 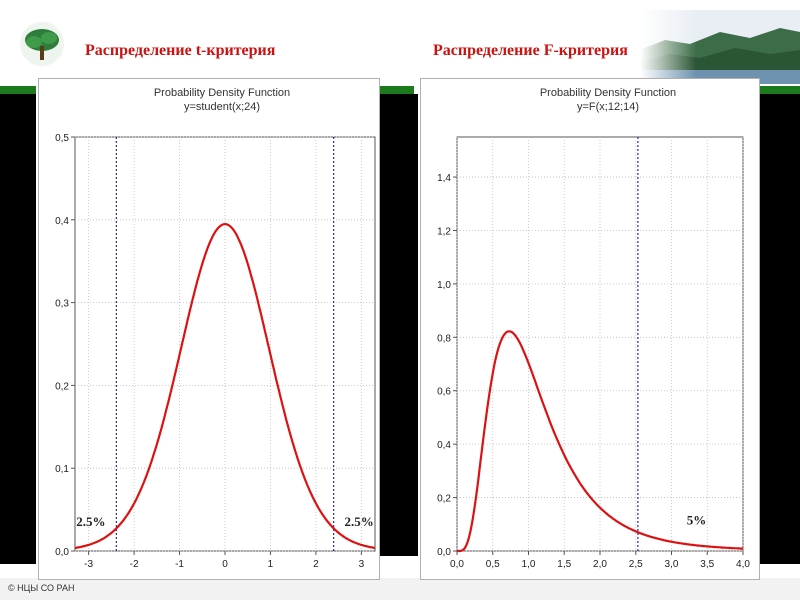 What do you see at coordinates (780, 329) in the screenshot?
I see `black-panel-right` at bounding box center [780, 329].